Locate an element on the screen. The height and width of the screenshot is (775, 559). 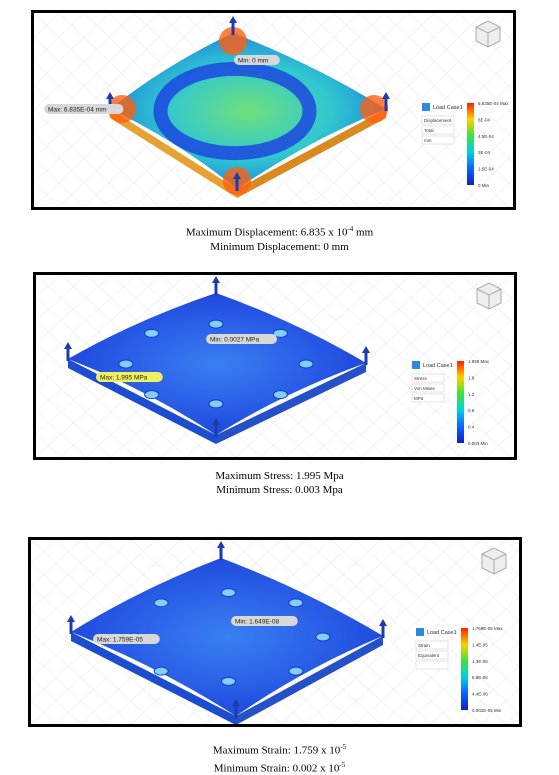
plate-top is located at coordinates (248, 111).